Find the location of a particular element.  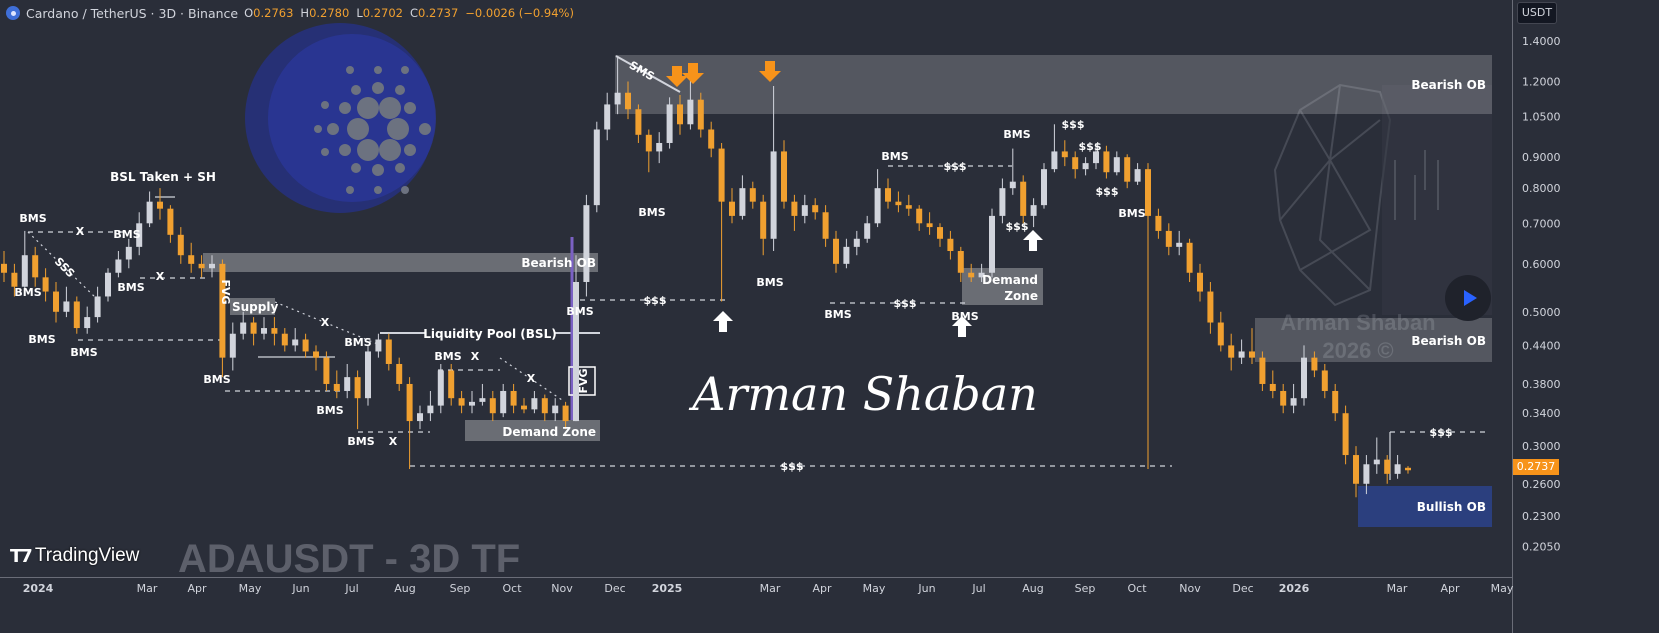

price-tick-label: 0.2050 is located at coordinates (1541, 546).